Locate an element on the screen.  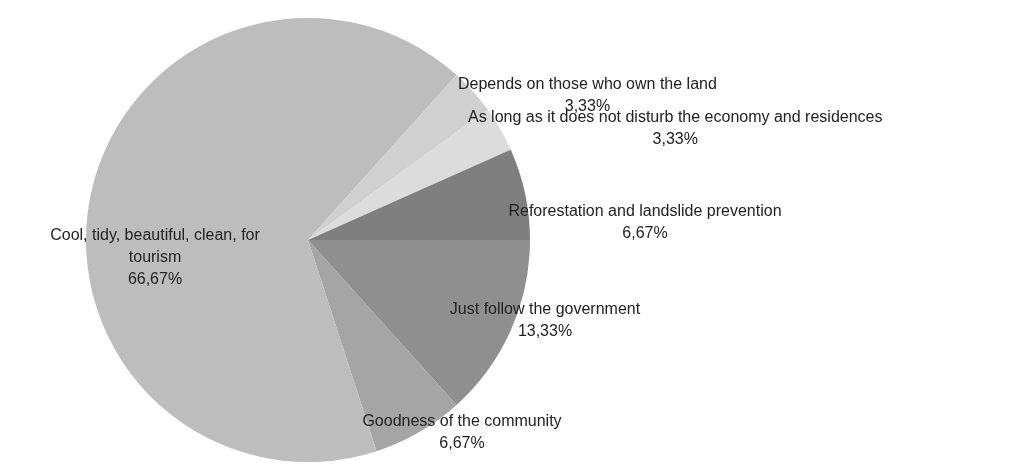
data-label: 3,33% is located at coordinates (675, 139).